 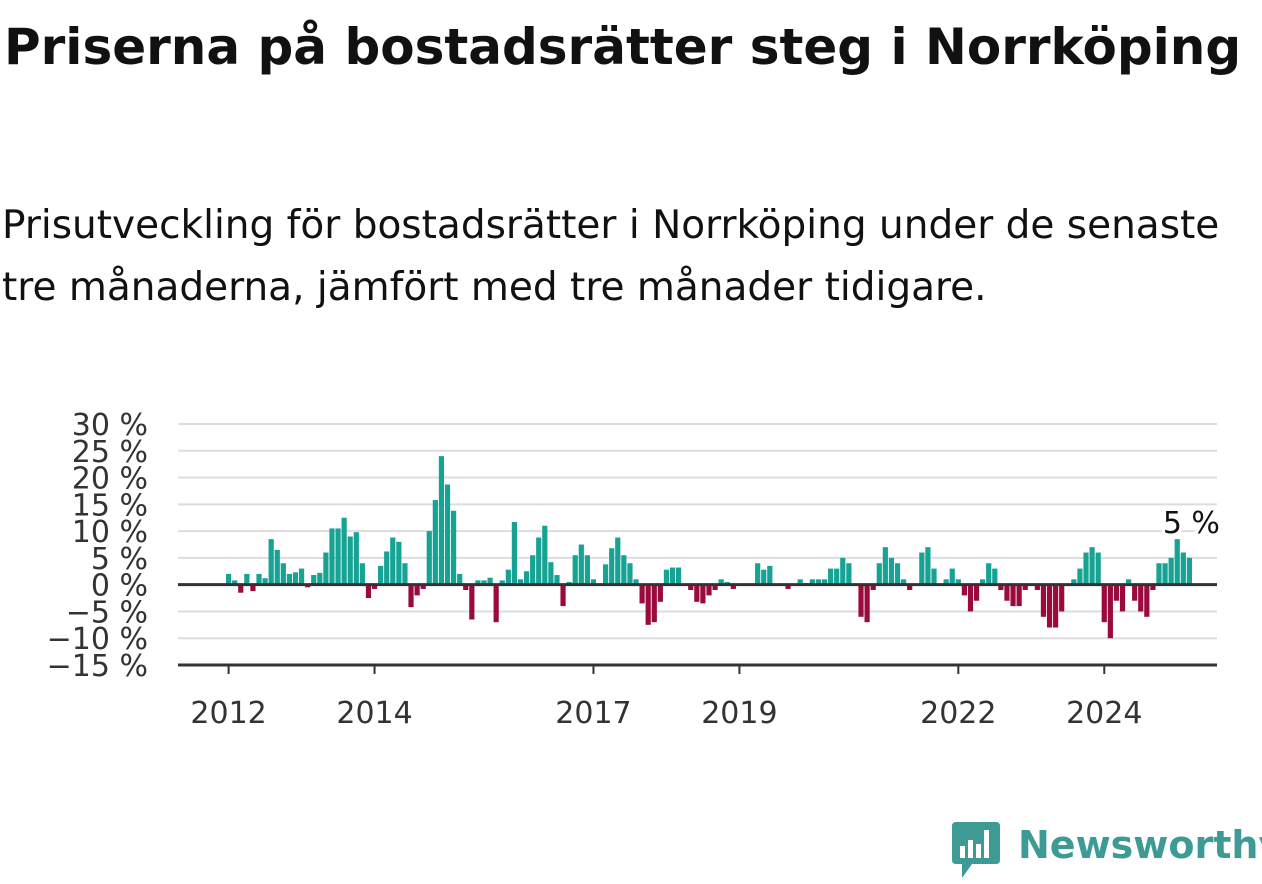 I want to click on y-tick-label: 5 %, so click(x=119, y=559).